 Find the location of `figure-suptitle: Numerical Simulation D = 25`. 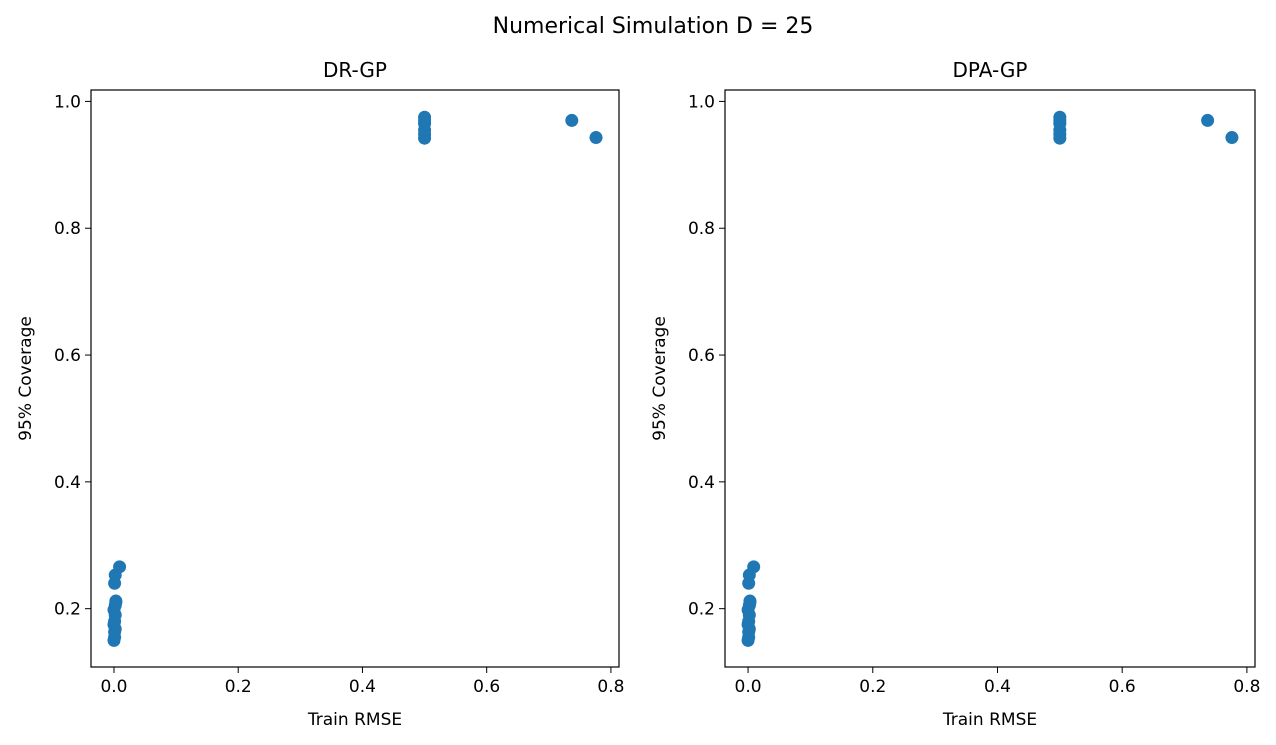

figure-suptitle: Numerical Simulation D = 25 is located at coordinates (653, 26).